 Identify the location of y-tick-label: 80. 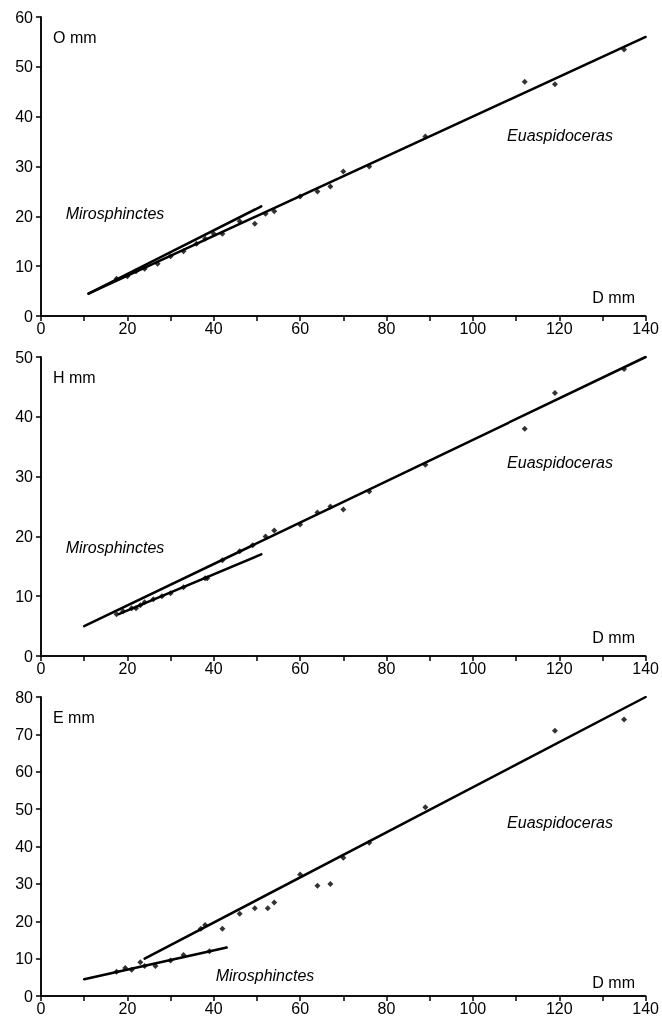
(24, 697).